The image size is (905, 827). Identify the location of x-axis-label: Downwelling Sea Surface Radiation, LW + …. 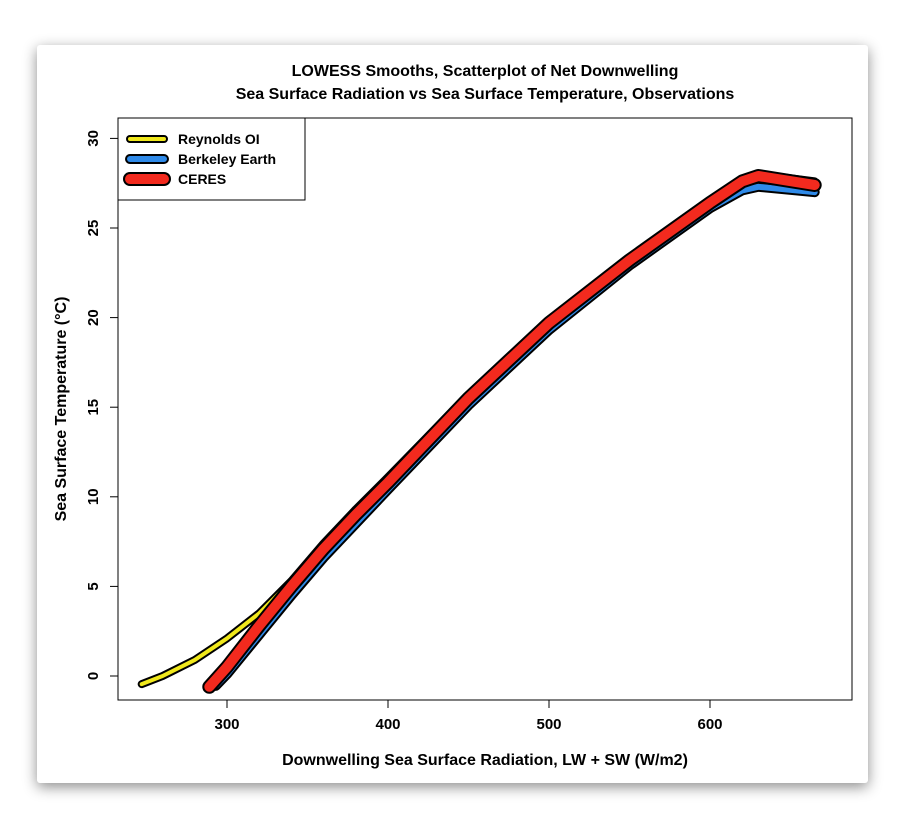
(485, 760).